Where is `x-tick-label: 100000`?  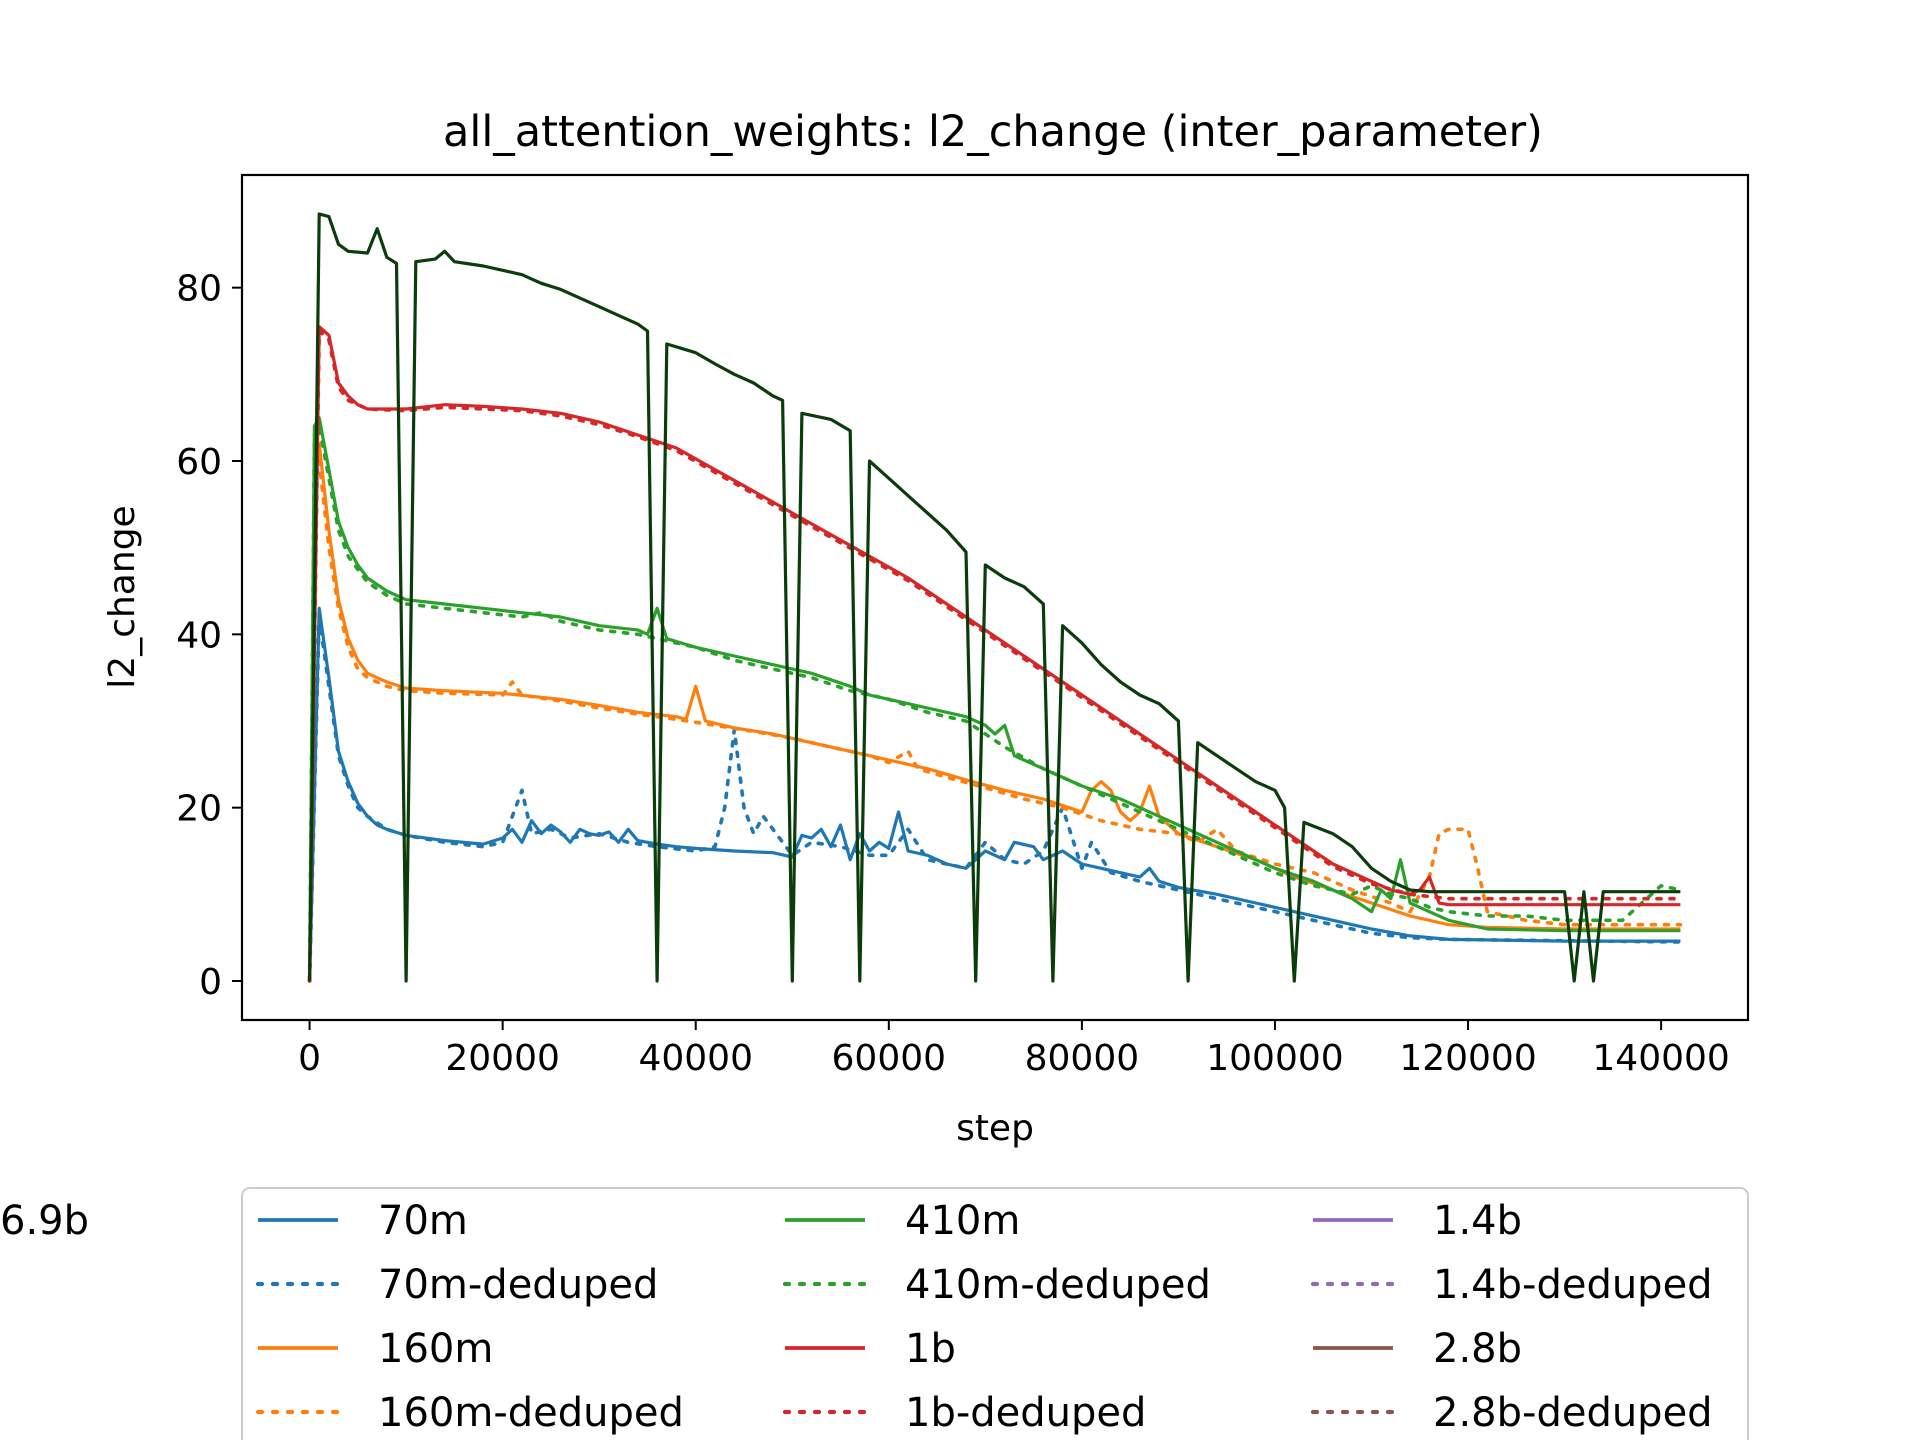
x-tick-label: 100000 is located at coordinates (1274, 1058).